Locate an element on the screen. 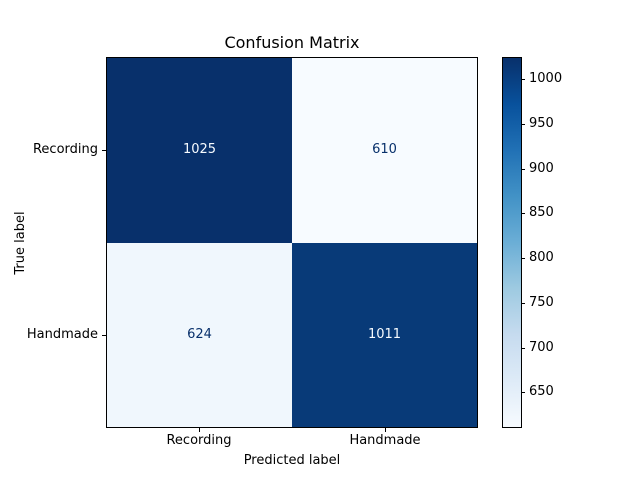  colorbar-tick-label: 800 is located at coordinates (541, 257).